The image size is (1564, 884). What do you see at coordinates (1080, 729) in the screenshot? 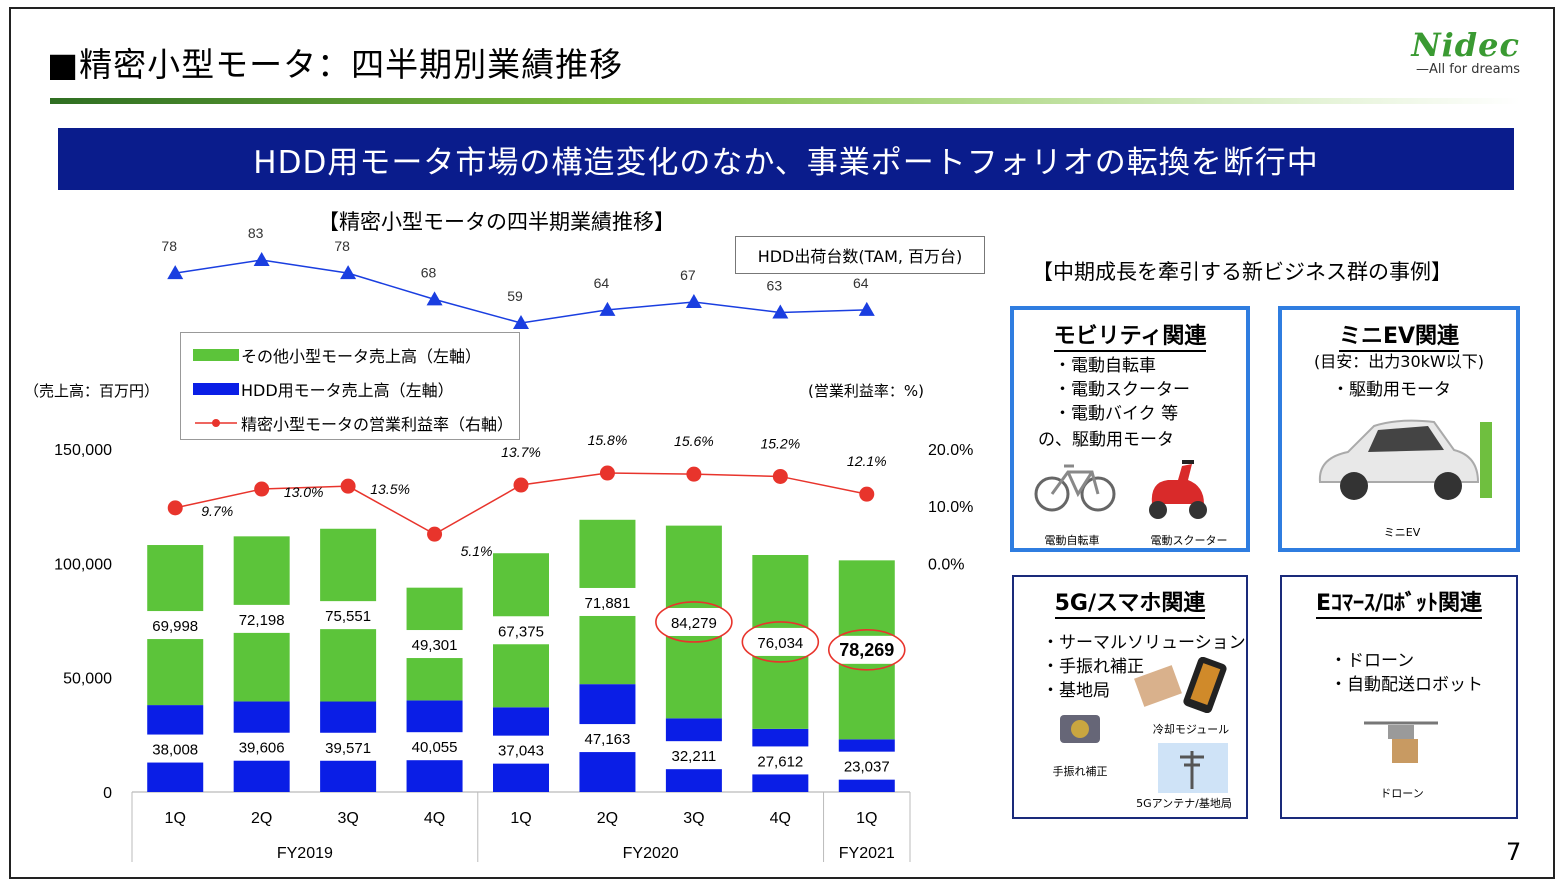
I see `stabilizer-icon` at bounding box center [1080, 729].